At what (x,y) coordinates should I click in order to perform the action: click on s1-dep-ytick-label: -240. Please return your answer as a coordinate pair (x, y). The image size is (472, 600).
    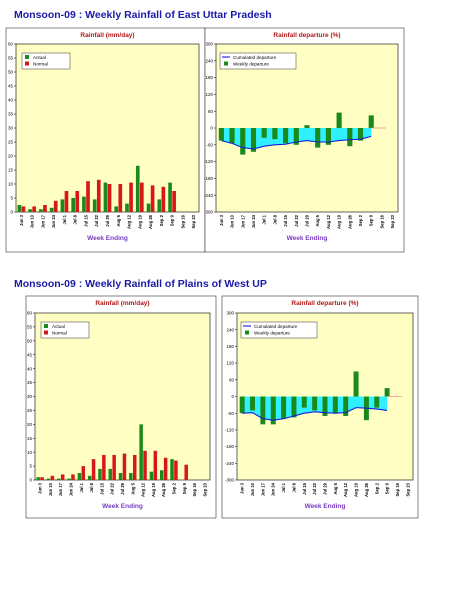
    Looking at the image, I should click on (209, 195).